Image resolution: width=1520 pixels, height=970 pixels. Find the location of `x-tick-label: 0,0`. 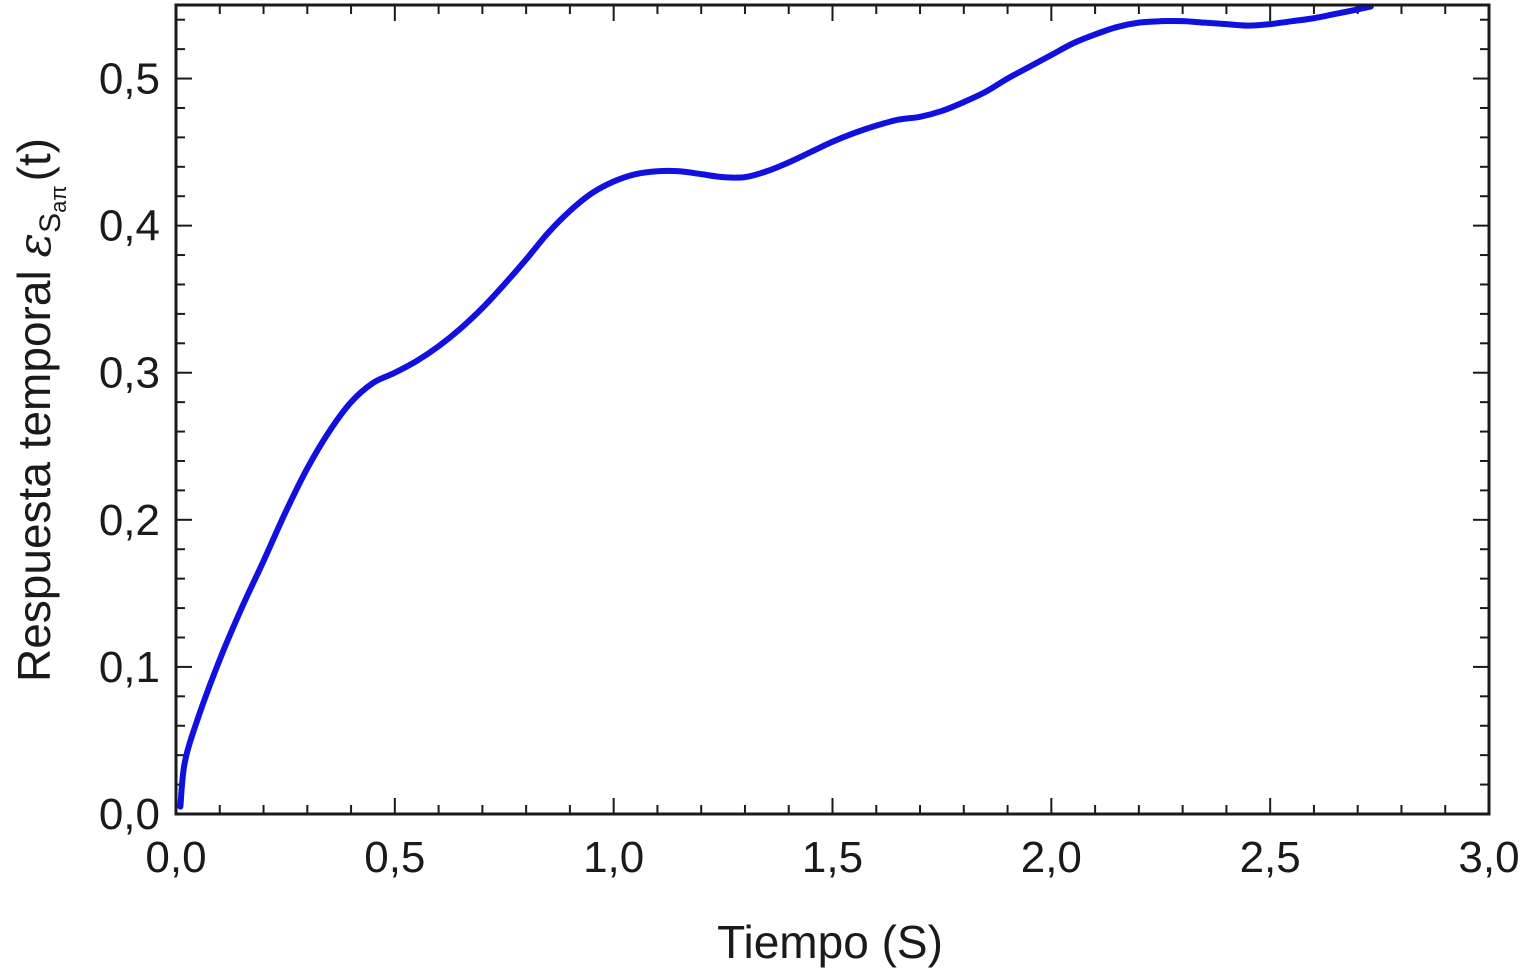

x-tick-label: 0,0 is located at coordinates (175, 857).